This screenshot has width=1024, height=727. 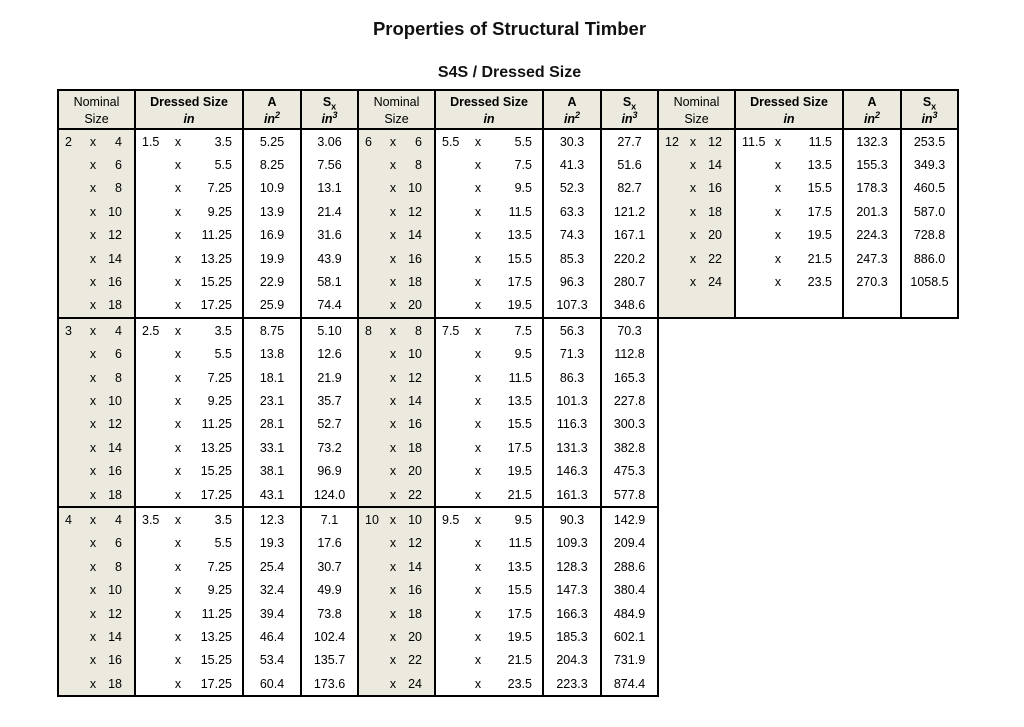 What do you see at coordinates (328, 448) in the screenshot?
I see `section-modulus-cell: 73.2` at bounding box center [328, 448].